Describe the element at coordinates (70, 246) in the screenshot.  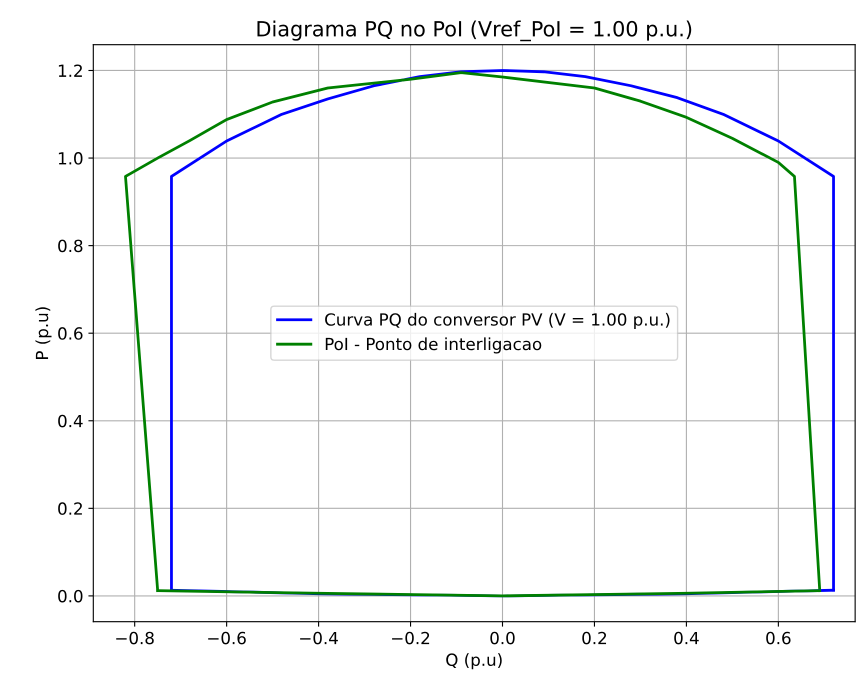
I see `y-tick-label: 0.8` at that location.